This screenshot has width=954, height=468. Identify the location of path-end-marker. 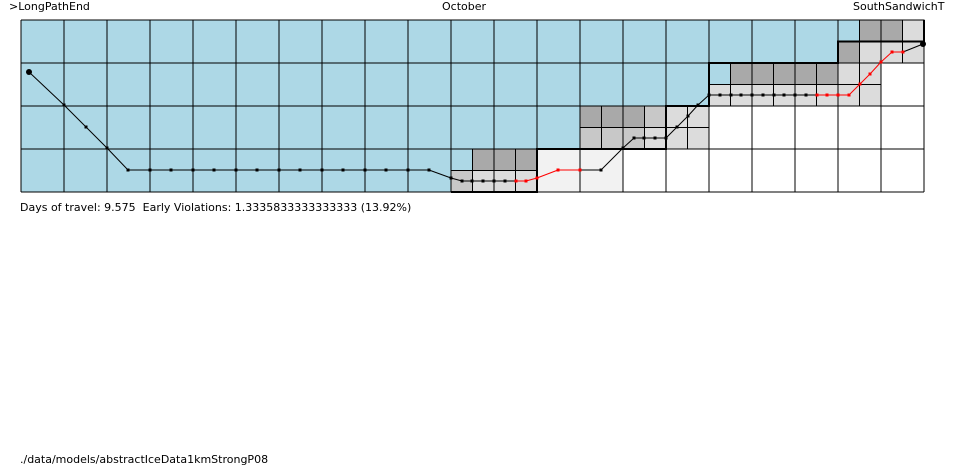
(923, 44).